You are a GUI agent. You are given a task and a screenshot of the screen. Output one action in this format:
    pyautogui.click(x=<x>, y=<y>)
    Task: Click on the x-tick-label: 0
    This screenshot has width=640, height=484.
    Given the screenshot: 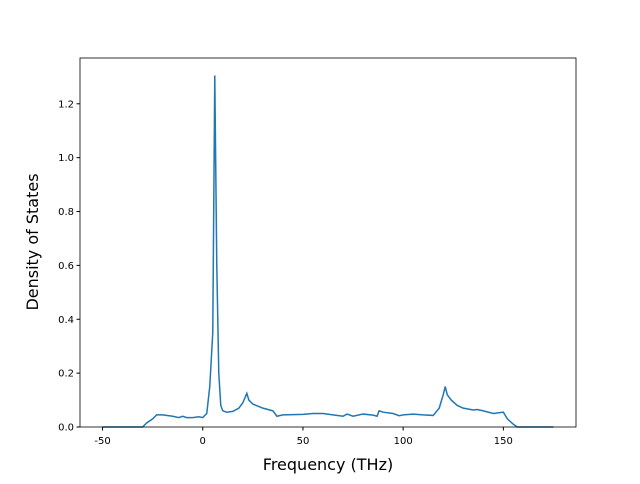 What is the action you would take?
    pyautogui.click(x=203, y=441)
    